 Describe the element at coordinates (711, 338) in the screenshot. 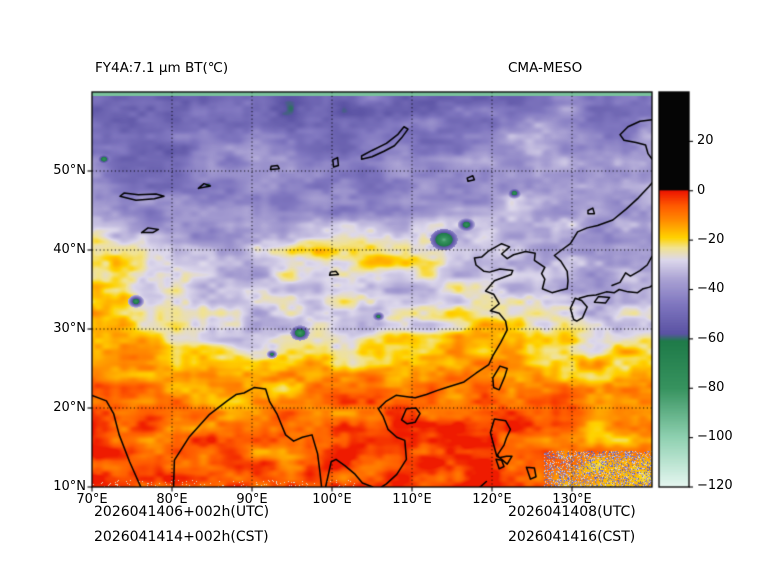

I see `colorbar-tick-label-m60: −60` at that location.